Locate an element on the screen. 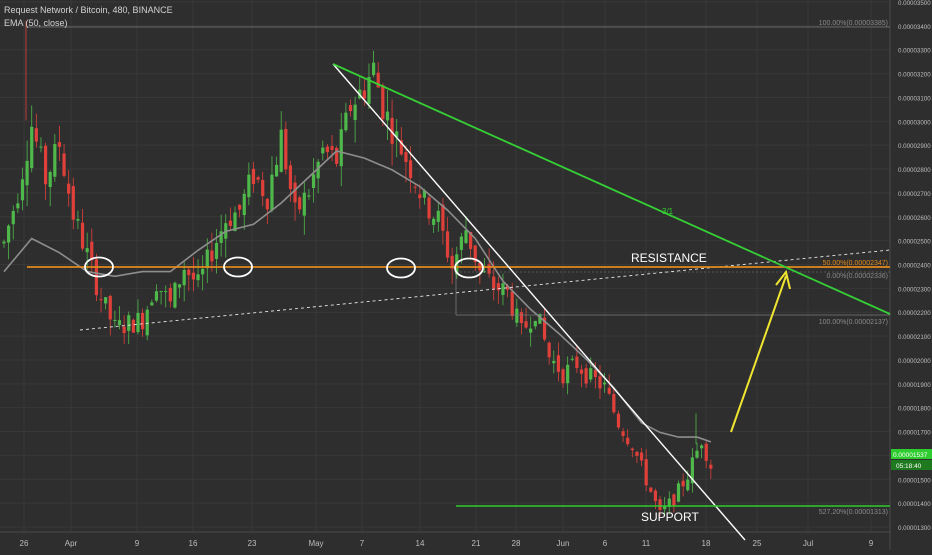 The image size is (932, 555). x-tick-label: Apr is located at coordinates (71, 543).